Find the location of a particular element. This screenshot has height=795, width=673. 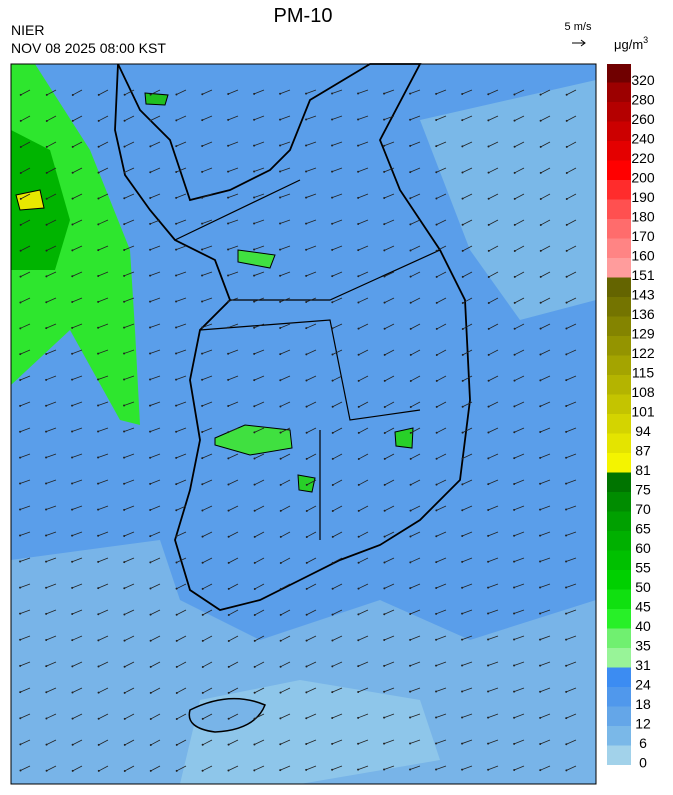

colorbar-label: 40 is located at coordinates (643, 626).